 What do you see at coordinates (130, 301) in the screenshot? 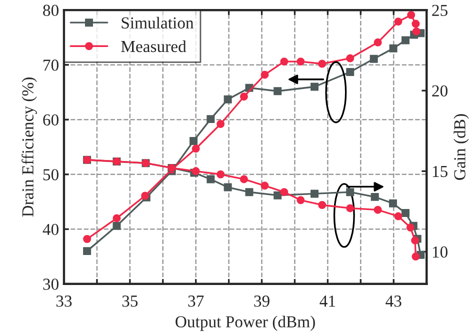
I see `x-tick-label: 35` at bounding box center [130, 301].